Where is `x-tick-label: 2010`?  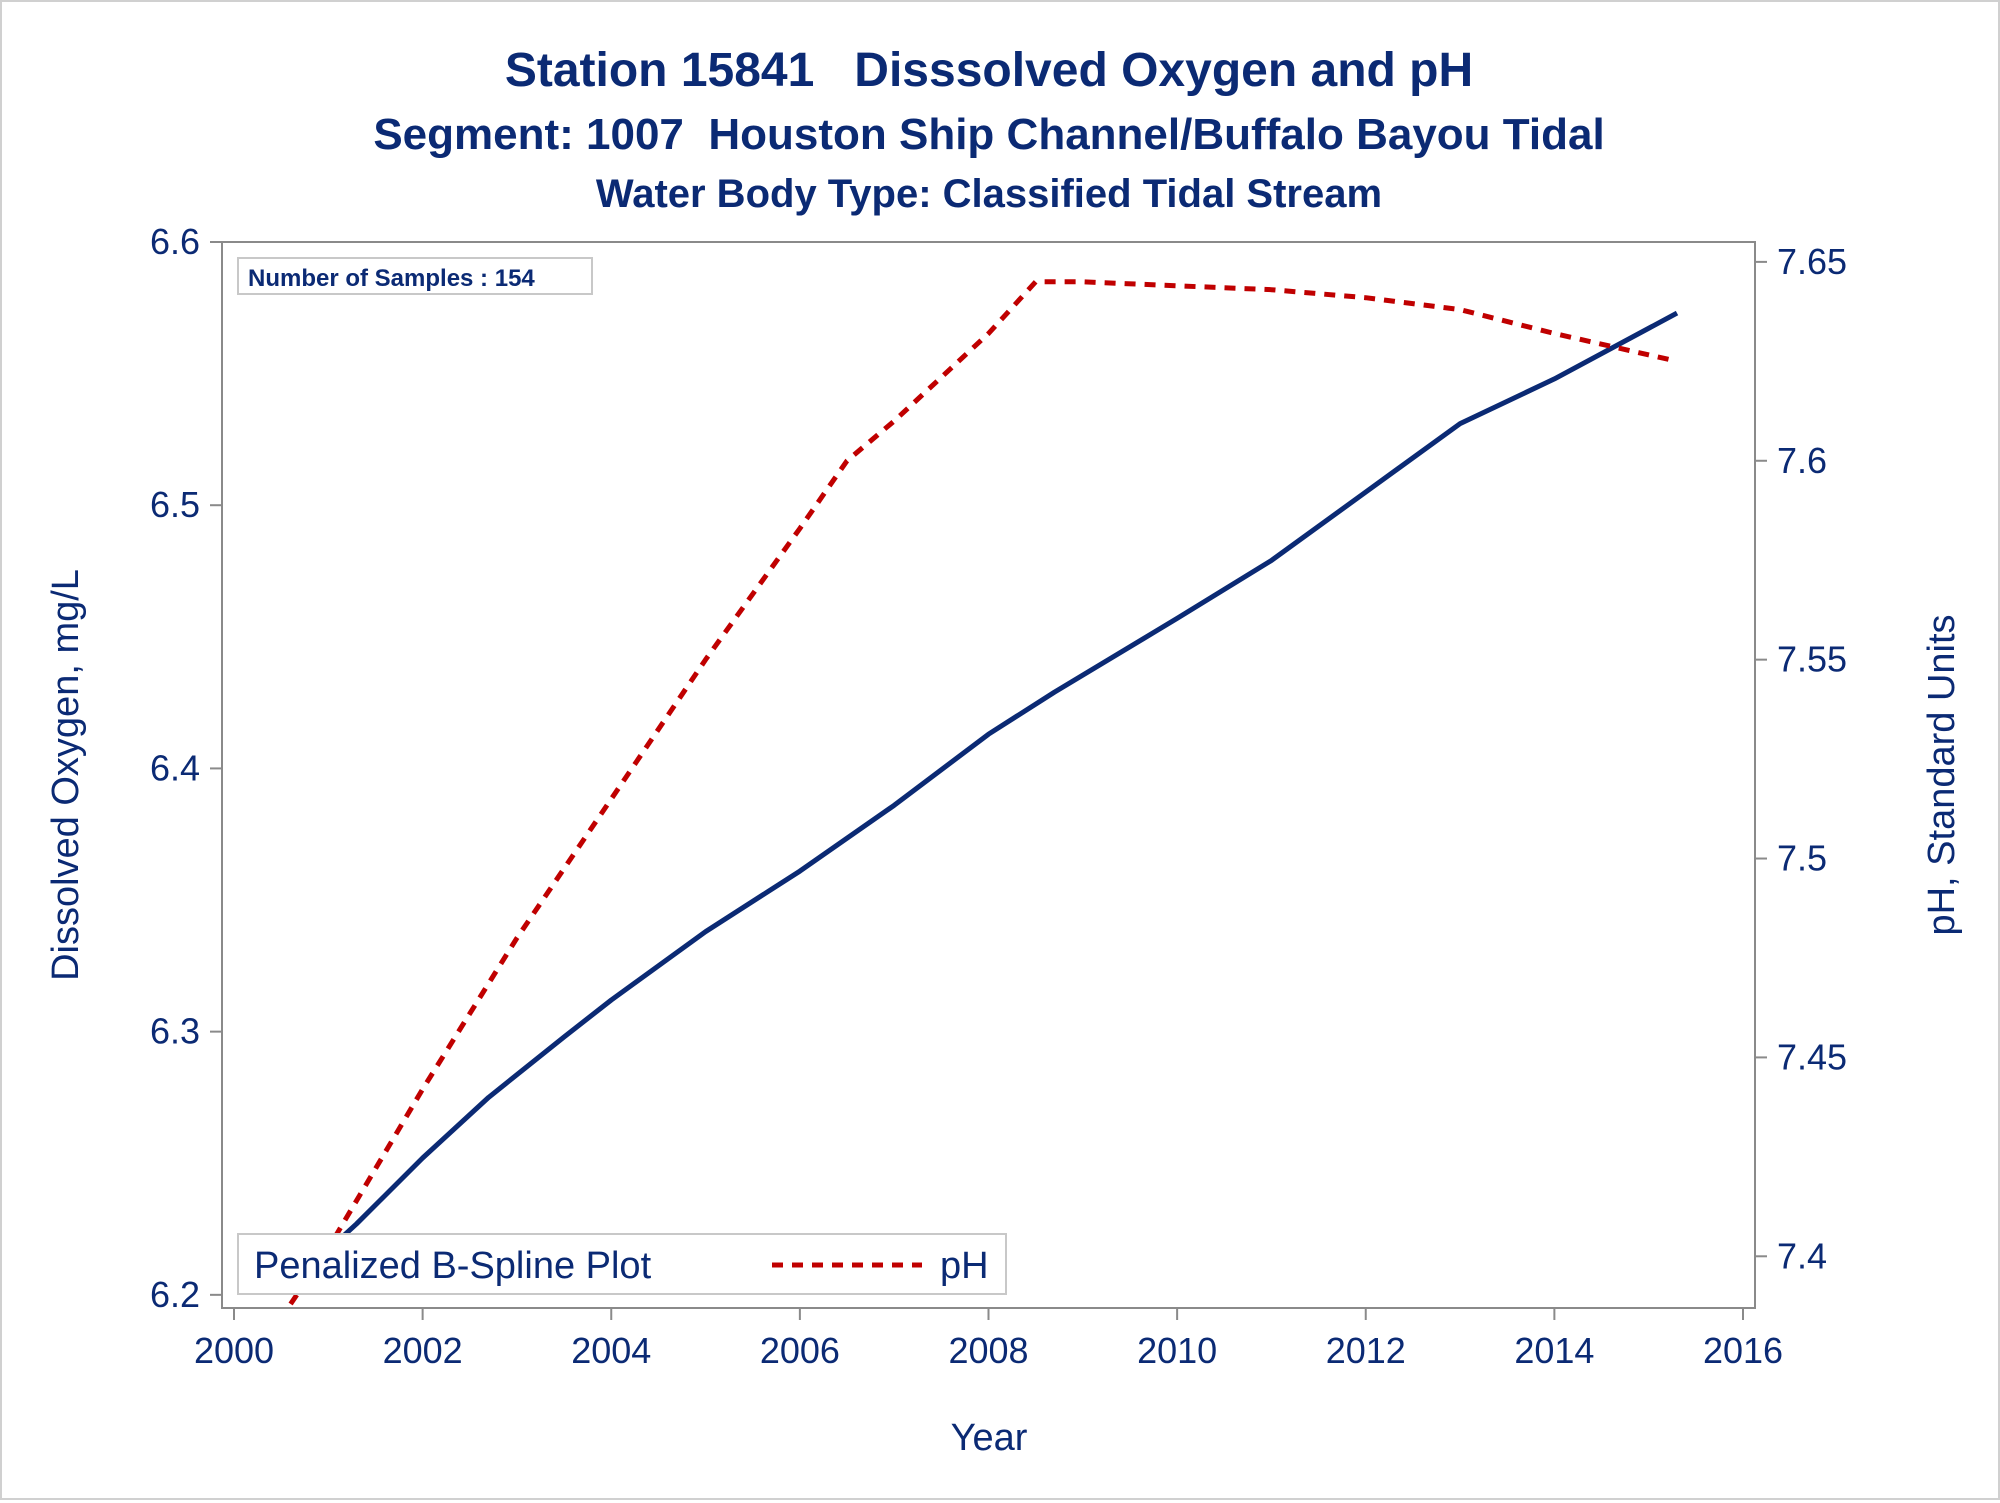
x-tick-label: 2010 is located at coordinates (1177, 1350).